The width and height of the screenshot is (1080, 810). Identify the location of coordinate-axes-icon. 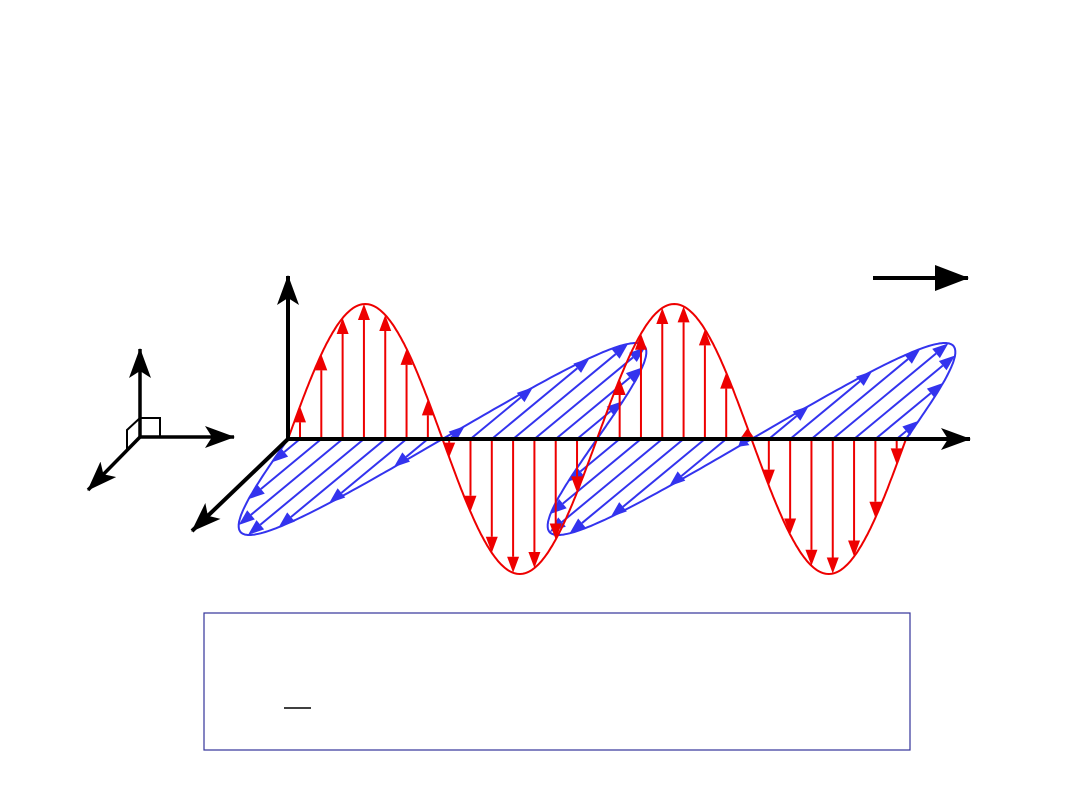
(160, 420).